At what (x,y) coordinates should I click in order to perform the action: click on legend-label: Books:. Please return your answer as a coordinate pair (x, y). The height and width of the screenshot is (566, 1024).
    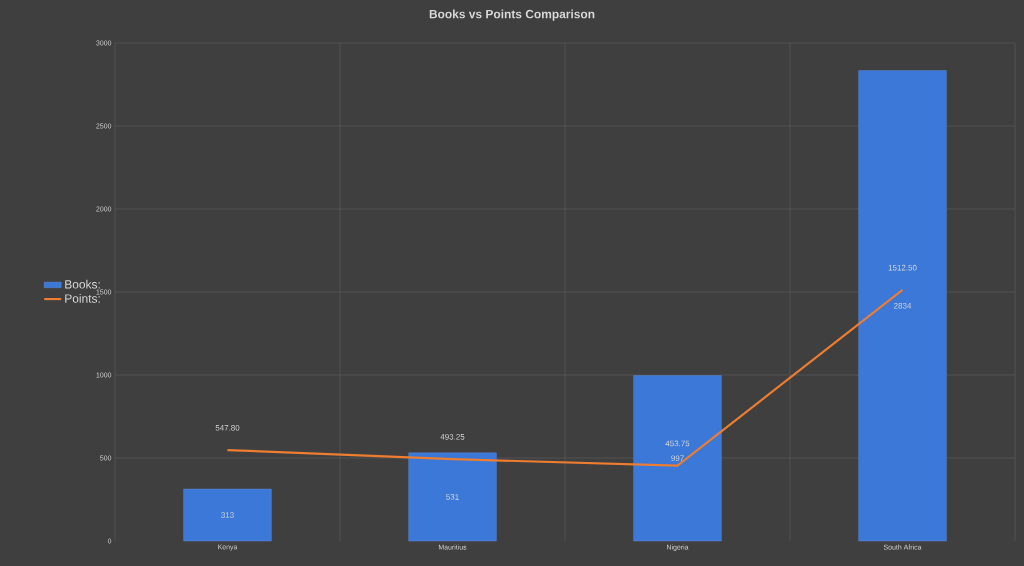
    Looking at the image, I should click on (82, 284).